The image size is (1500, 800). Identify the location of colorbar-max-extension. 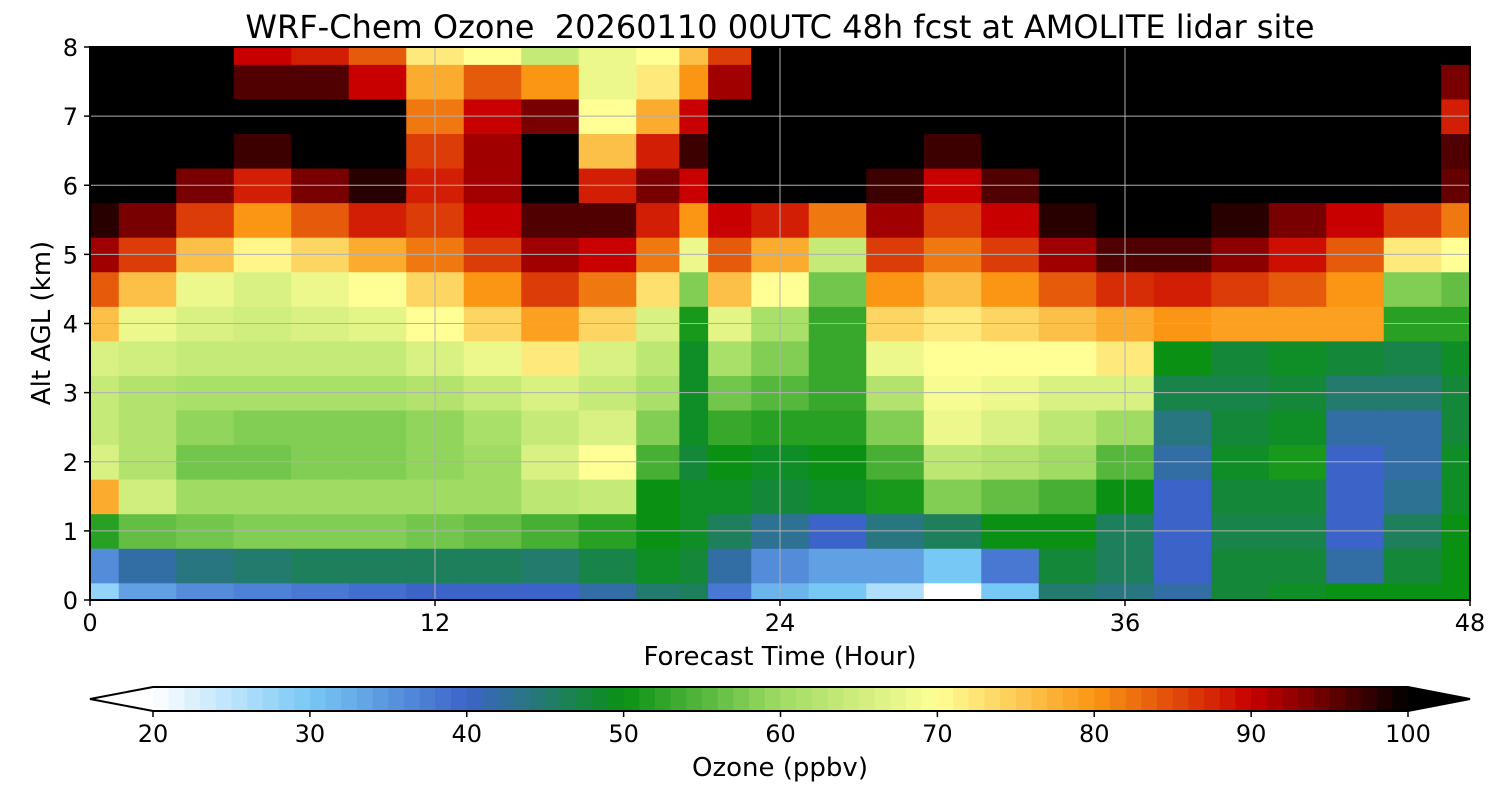
(1439, 699).